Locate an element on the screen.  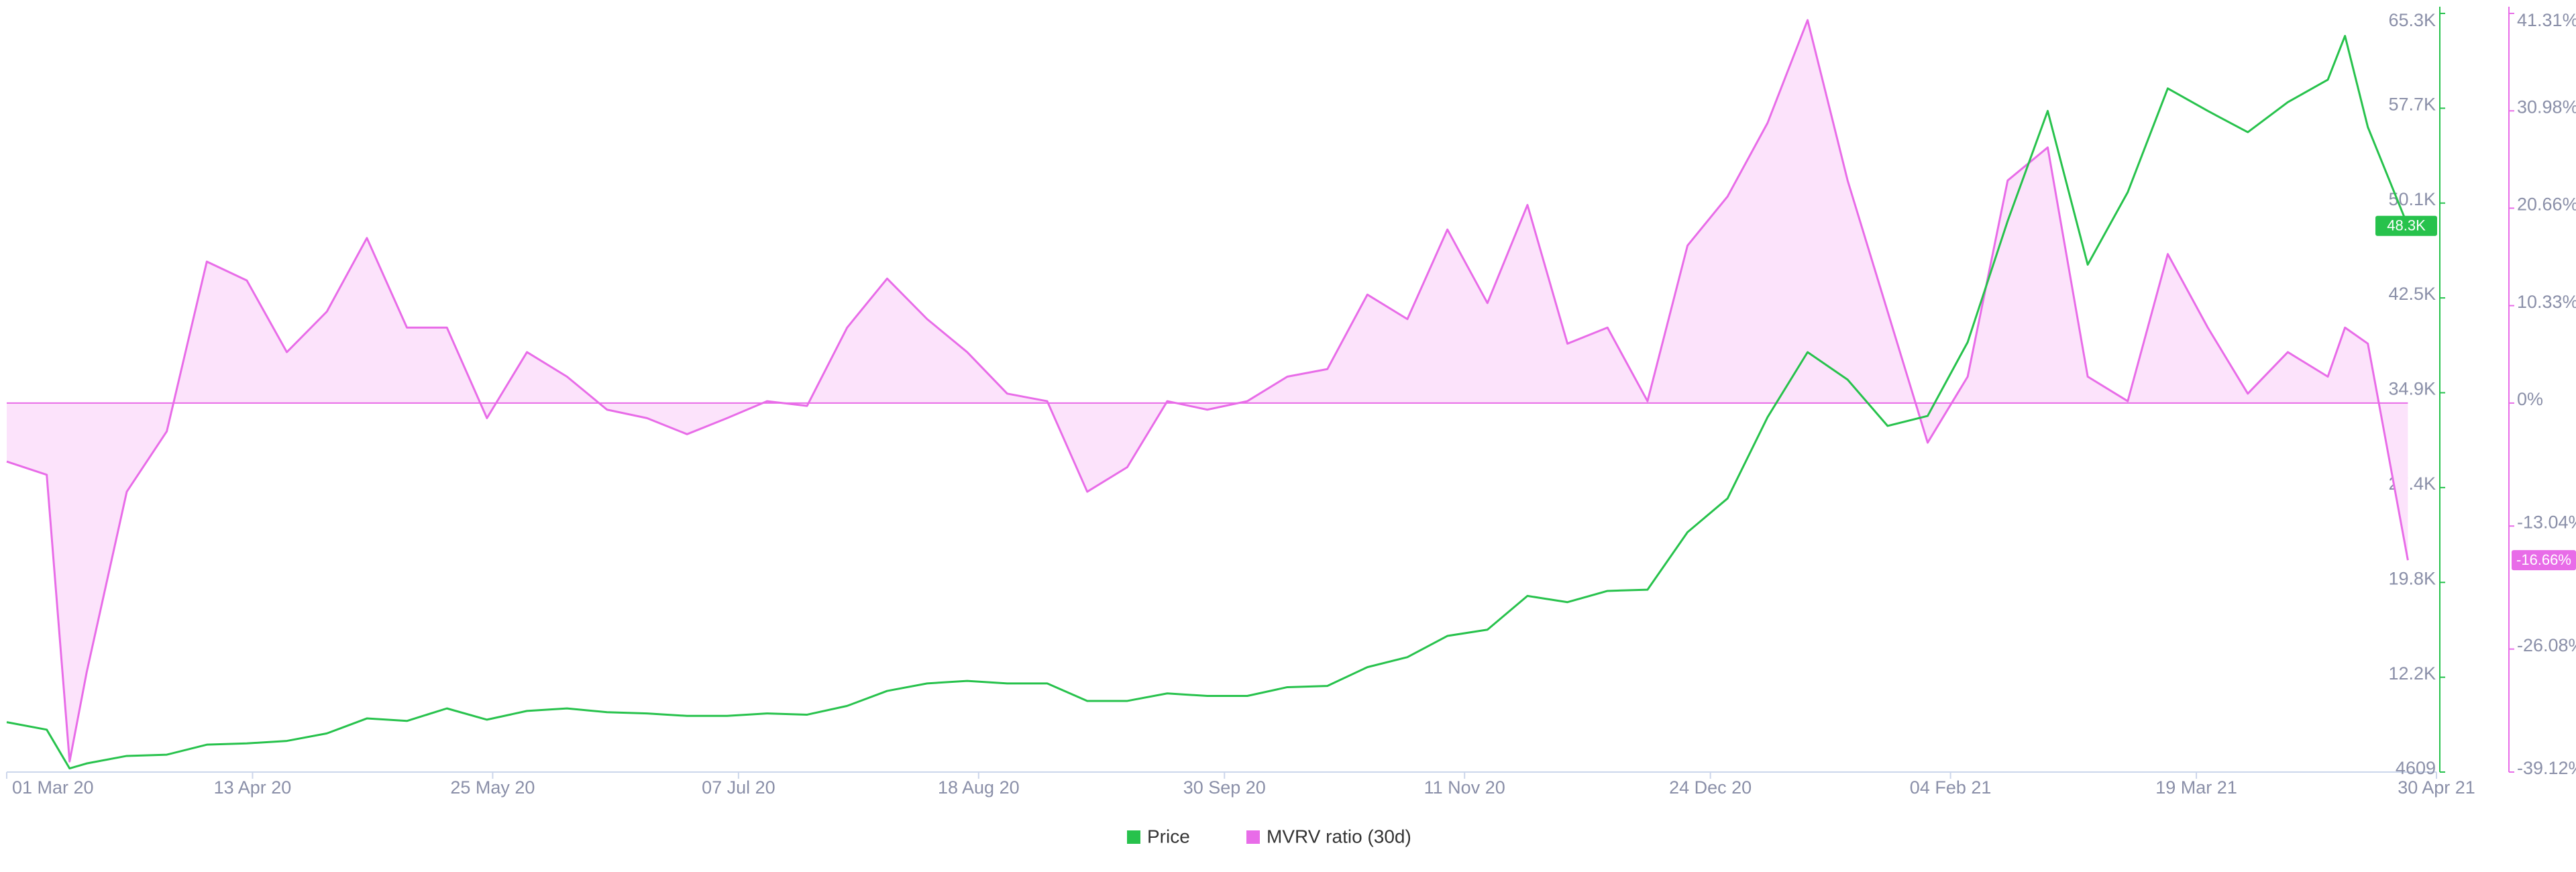
y2-tick-label: 41.31% is located at coordinates (2546, 20).